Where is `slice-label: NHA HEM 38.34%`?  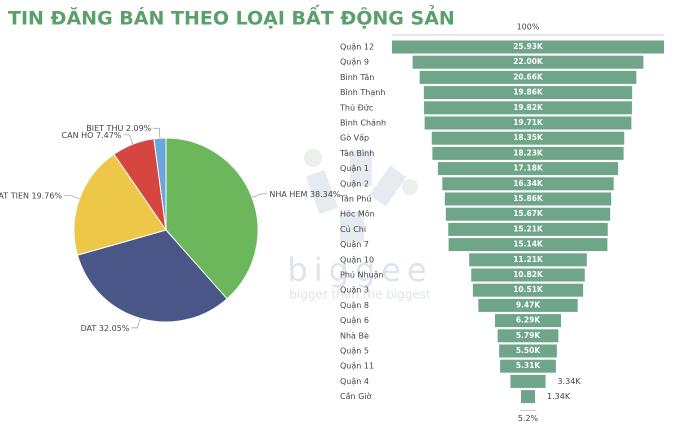
slice-label: NHA HEM 38.34% is located at coordinates (304, 193).